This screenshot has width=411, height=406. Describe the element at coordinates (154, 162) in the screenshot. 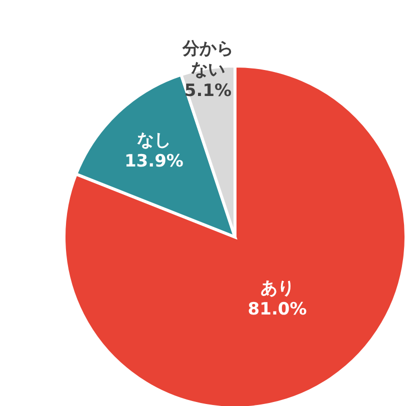

I see `data-label: 13.9%` at that location.